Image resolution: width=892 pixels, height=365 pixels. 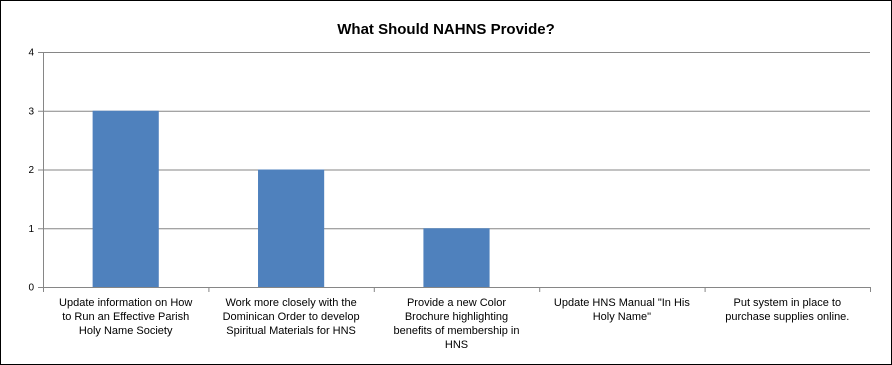 I want to click on x-category-label-line: Holy Name", so click(x=622, y=317).